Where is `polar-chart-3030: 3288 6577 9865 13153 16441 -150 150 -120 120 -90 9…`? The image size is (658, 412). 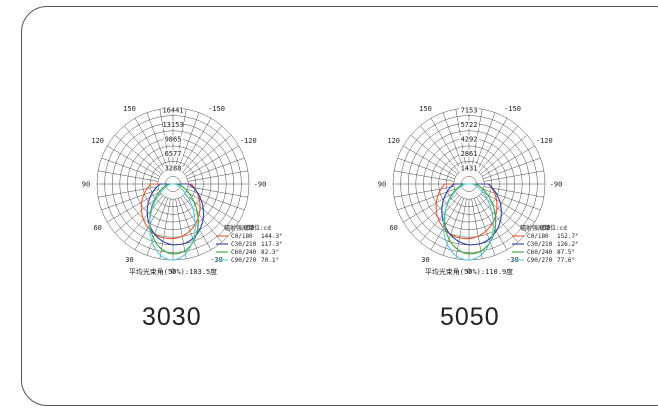 polar-chart-3030: 3288 6577 9865 13153 16441 -150 150 -120 120 -90 9… is located at coordinates (182, 190).